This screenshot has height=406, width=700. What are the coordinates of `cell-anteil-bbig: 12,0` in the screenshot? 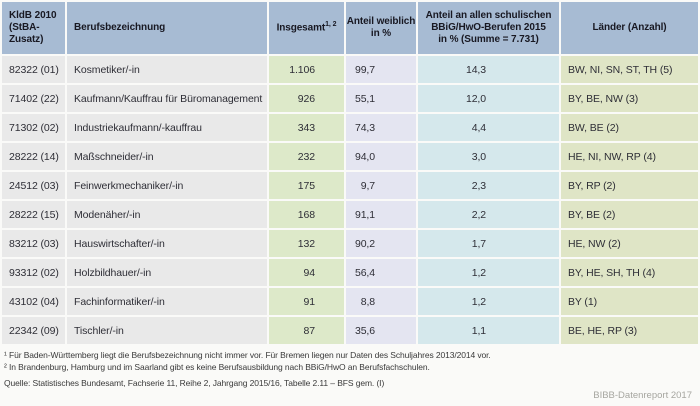 It's located at (488, 98).